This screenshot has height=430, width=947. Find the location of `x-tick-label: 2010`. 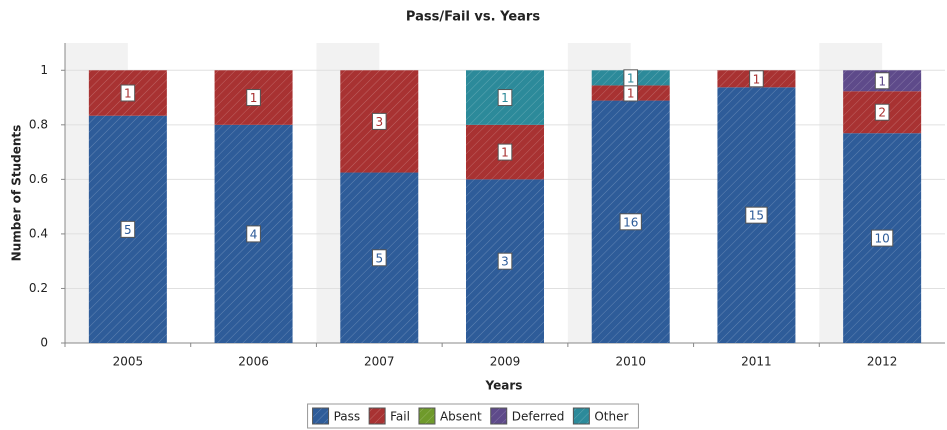

x-tick-label: 2010 is located at coordinates (630, 362).